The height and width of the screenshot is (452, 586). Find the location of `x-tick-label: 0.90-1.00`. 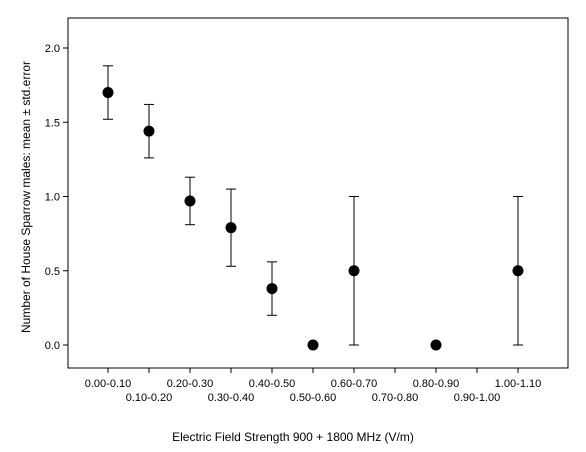

x-tick-label: 0.90-1.00 is located at coordinates (477, 398).